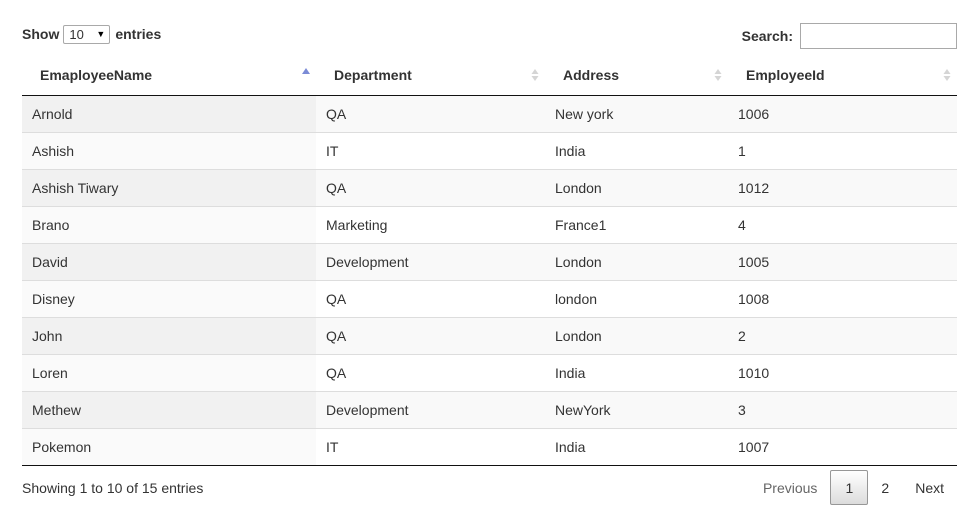 The width and height of the screenshot is (973, 517). Describe the element at coordinates (842, 335) in the screenshot. I see `cell-employee-id: 2` at that location.